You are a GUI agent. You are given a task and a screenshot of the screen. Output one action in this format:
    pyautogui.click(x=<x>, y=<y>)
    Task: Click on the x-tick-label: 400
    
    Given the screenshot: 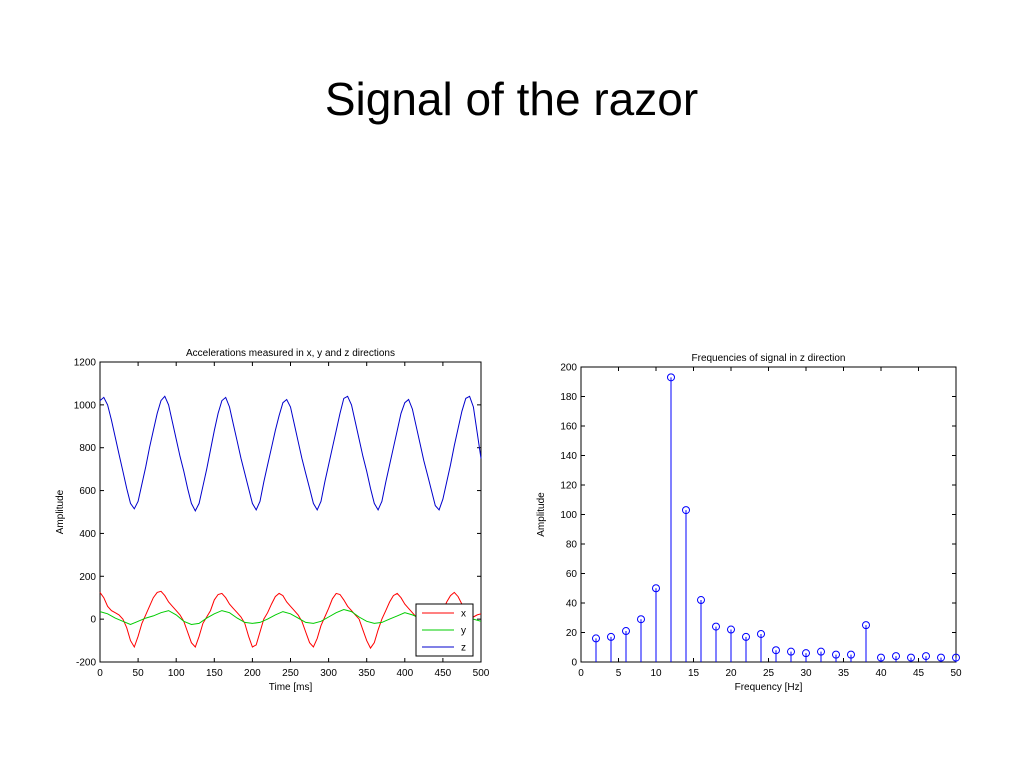 What is the action you would take?
    pyautogui.click(x=404, y=673)
    